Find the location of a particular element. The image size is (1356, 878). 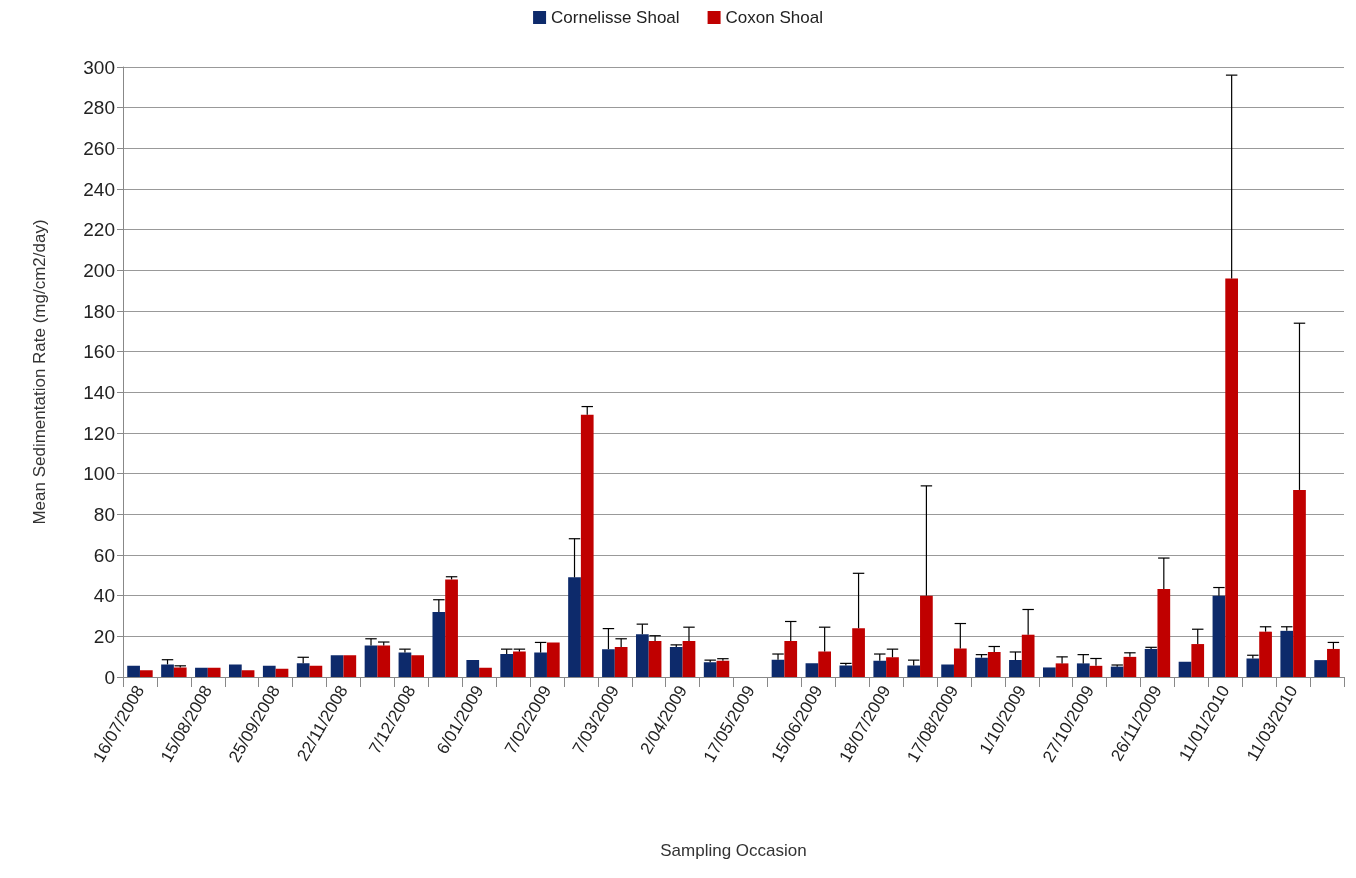

y-tick-label: 280 is located at coordinates (99, 108).